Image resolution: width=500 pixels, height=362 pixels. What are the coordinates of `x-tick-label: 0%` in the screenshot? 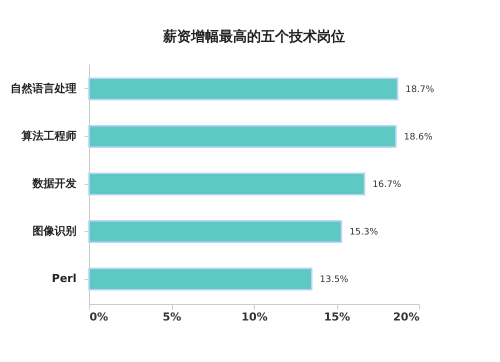 It's located at (99, 317).